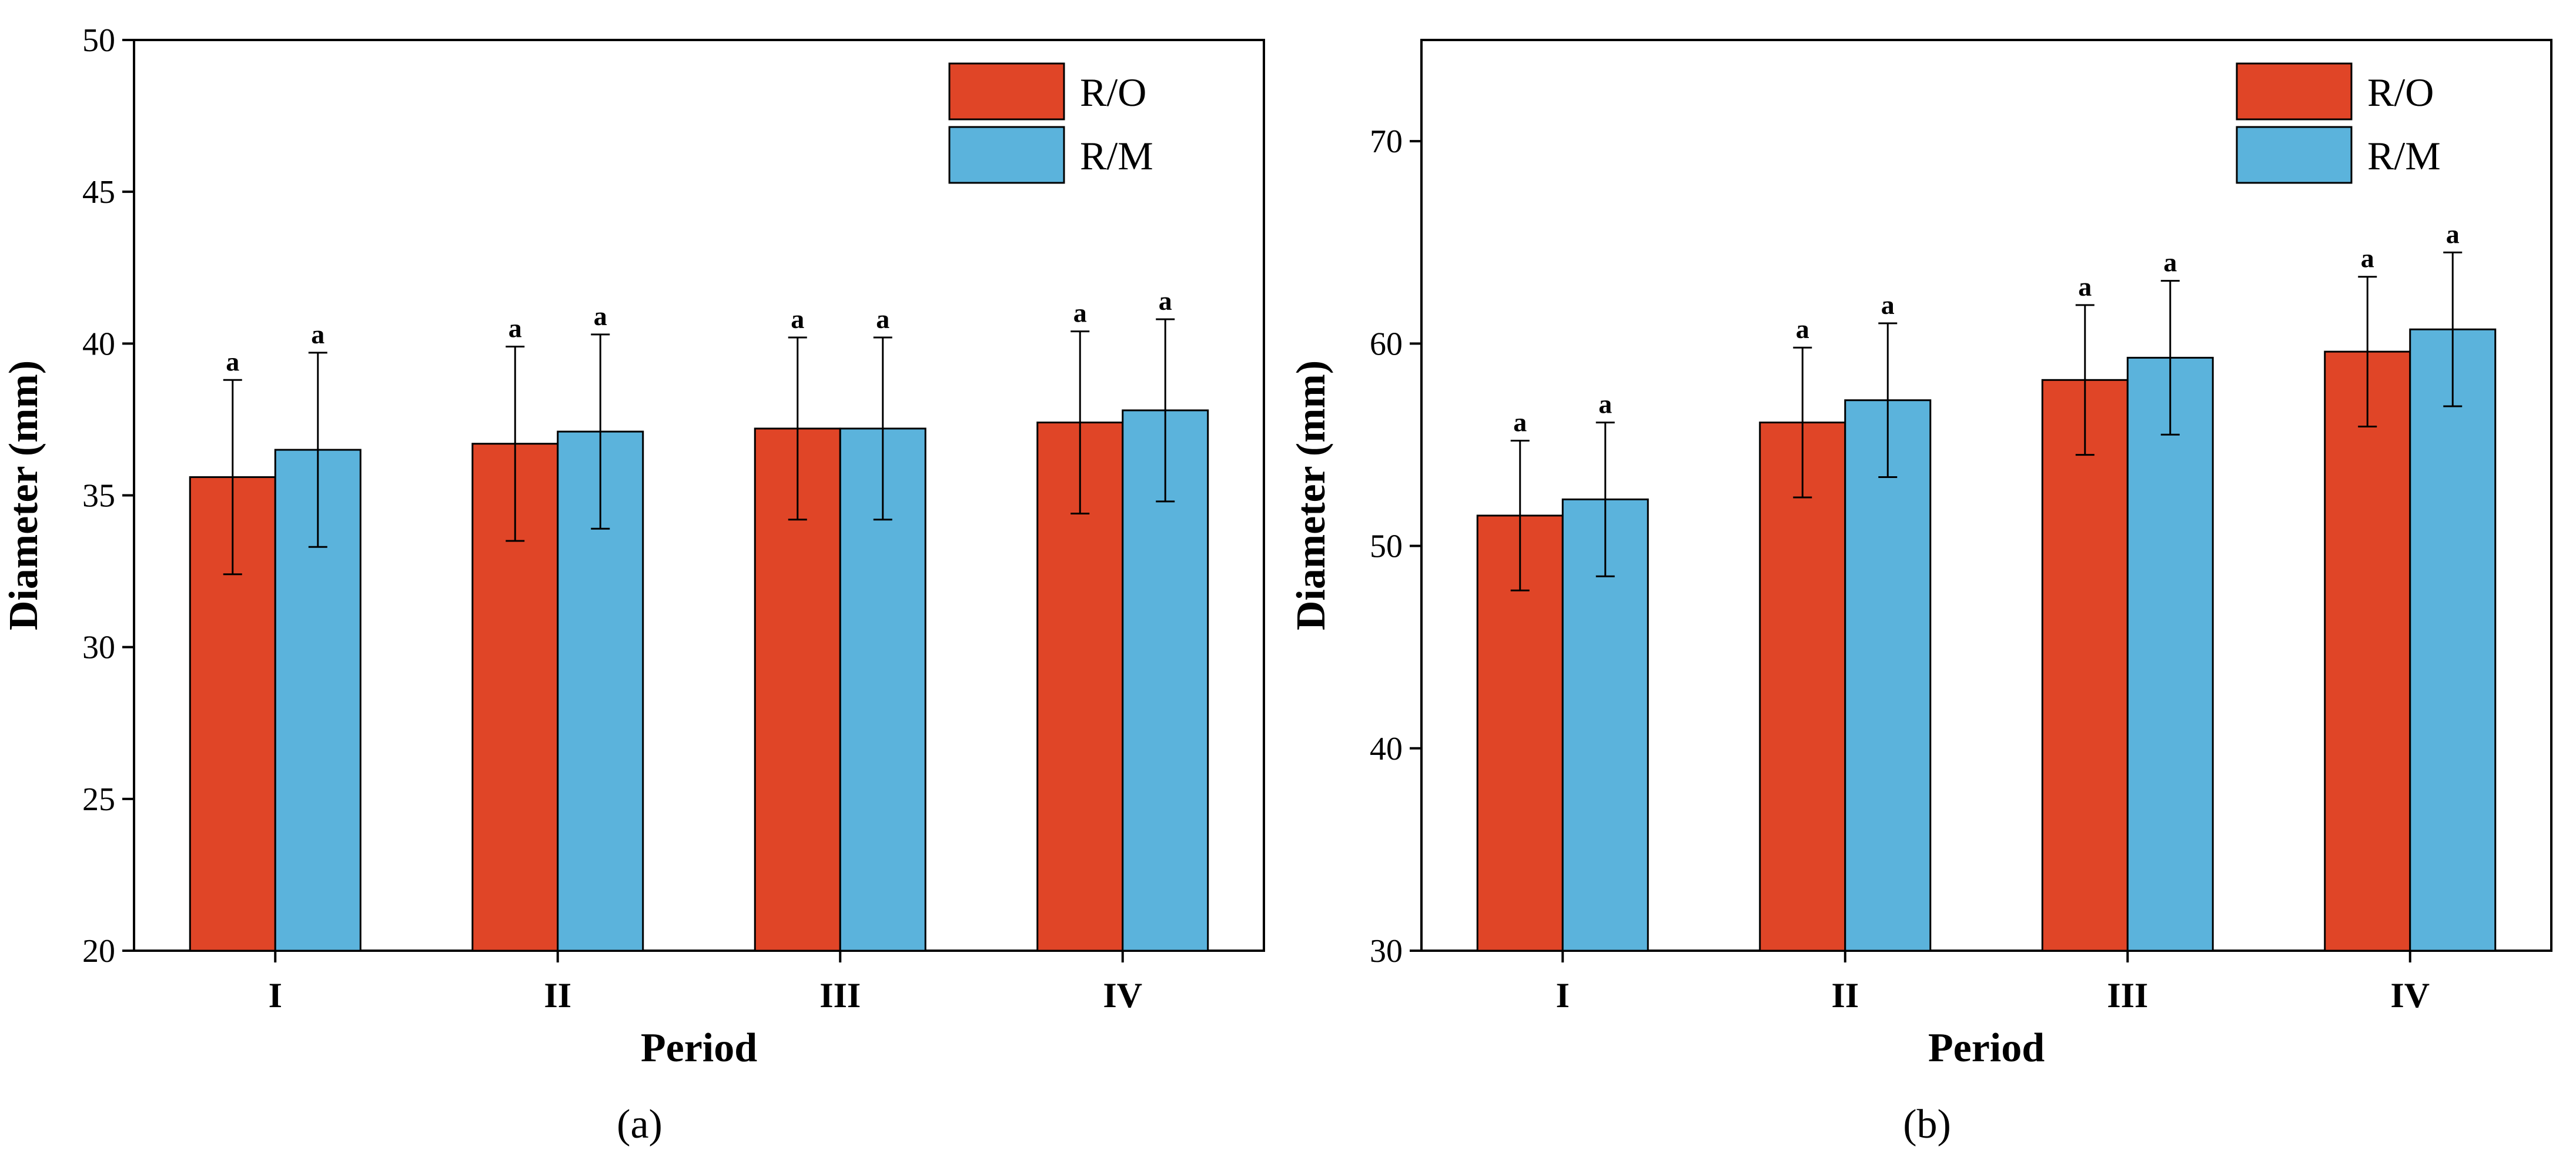 This screenshot has width=2576, height=1170. I want to click on panel-label: (b), so click(1927, 1124).